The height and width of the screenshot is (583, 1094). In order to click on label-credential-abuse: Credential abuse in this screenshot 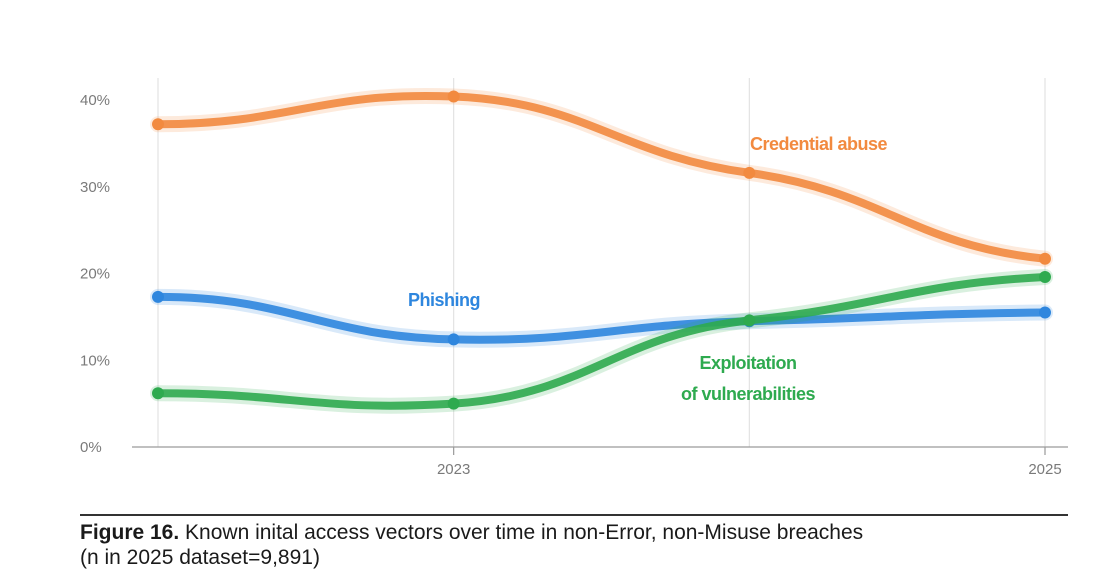, I will do `click(819, 144)`.